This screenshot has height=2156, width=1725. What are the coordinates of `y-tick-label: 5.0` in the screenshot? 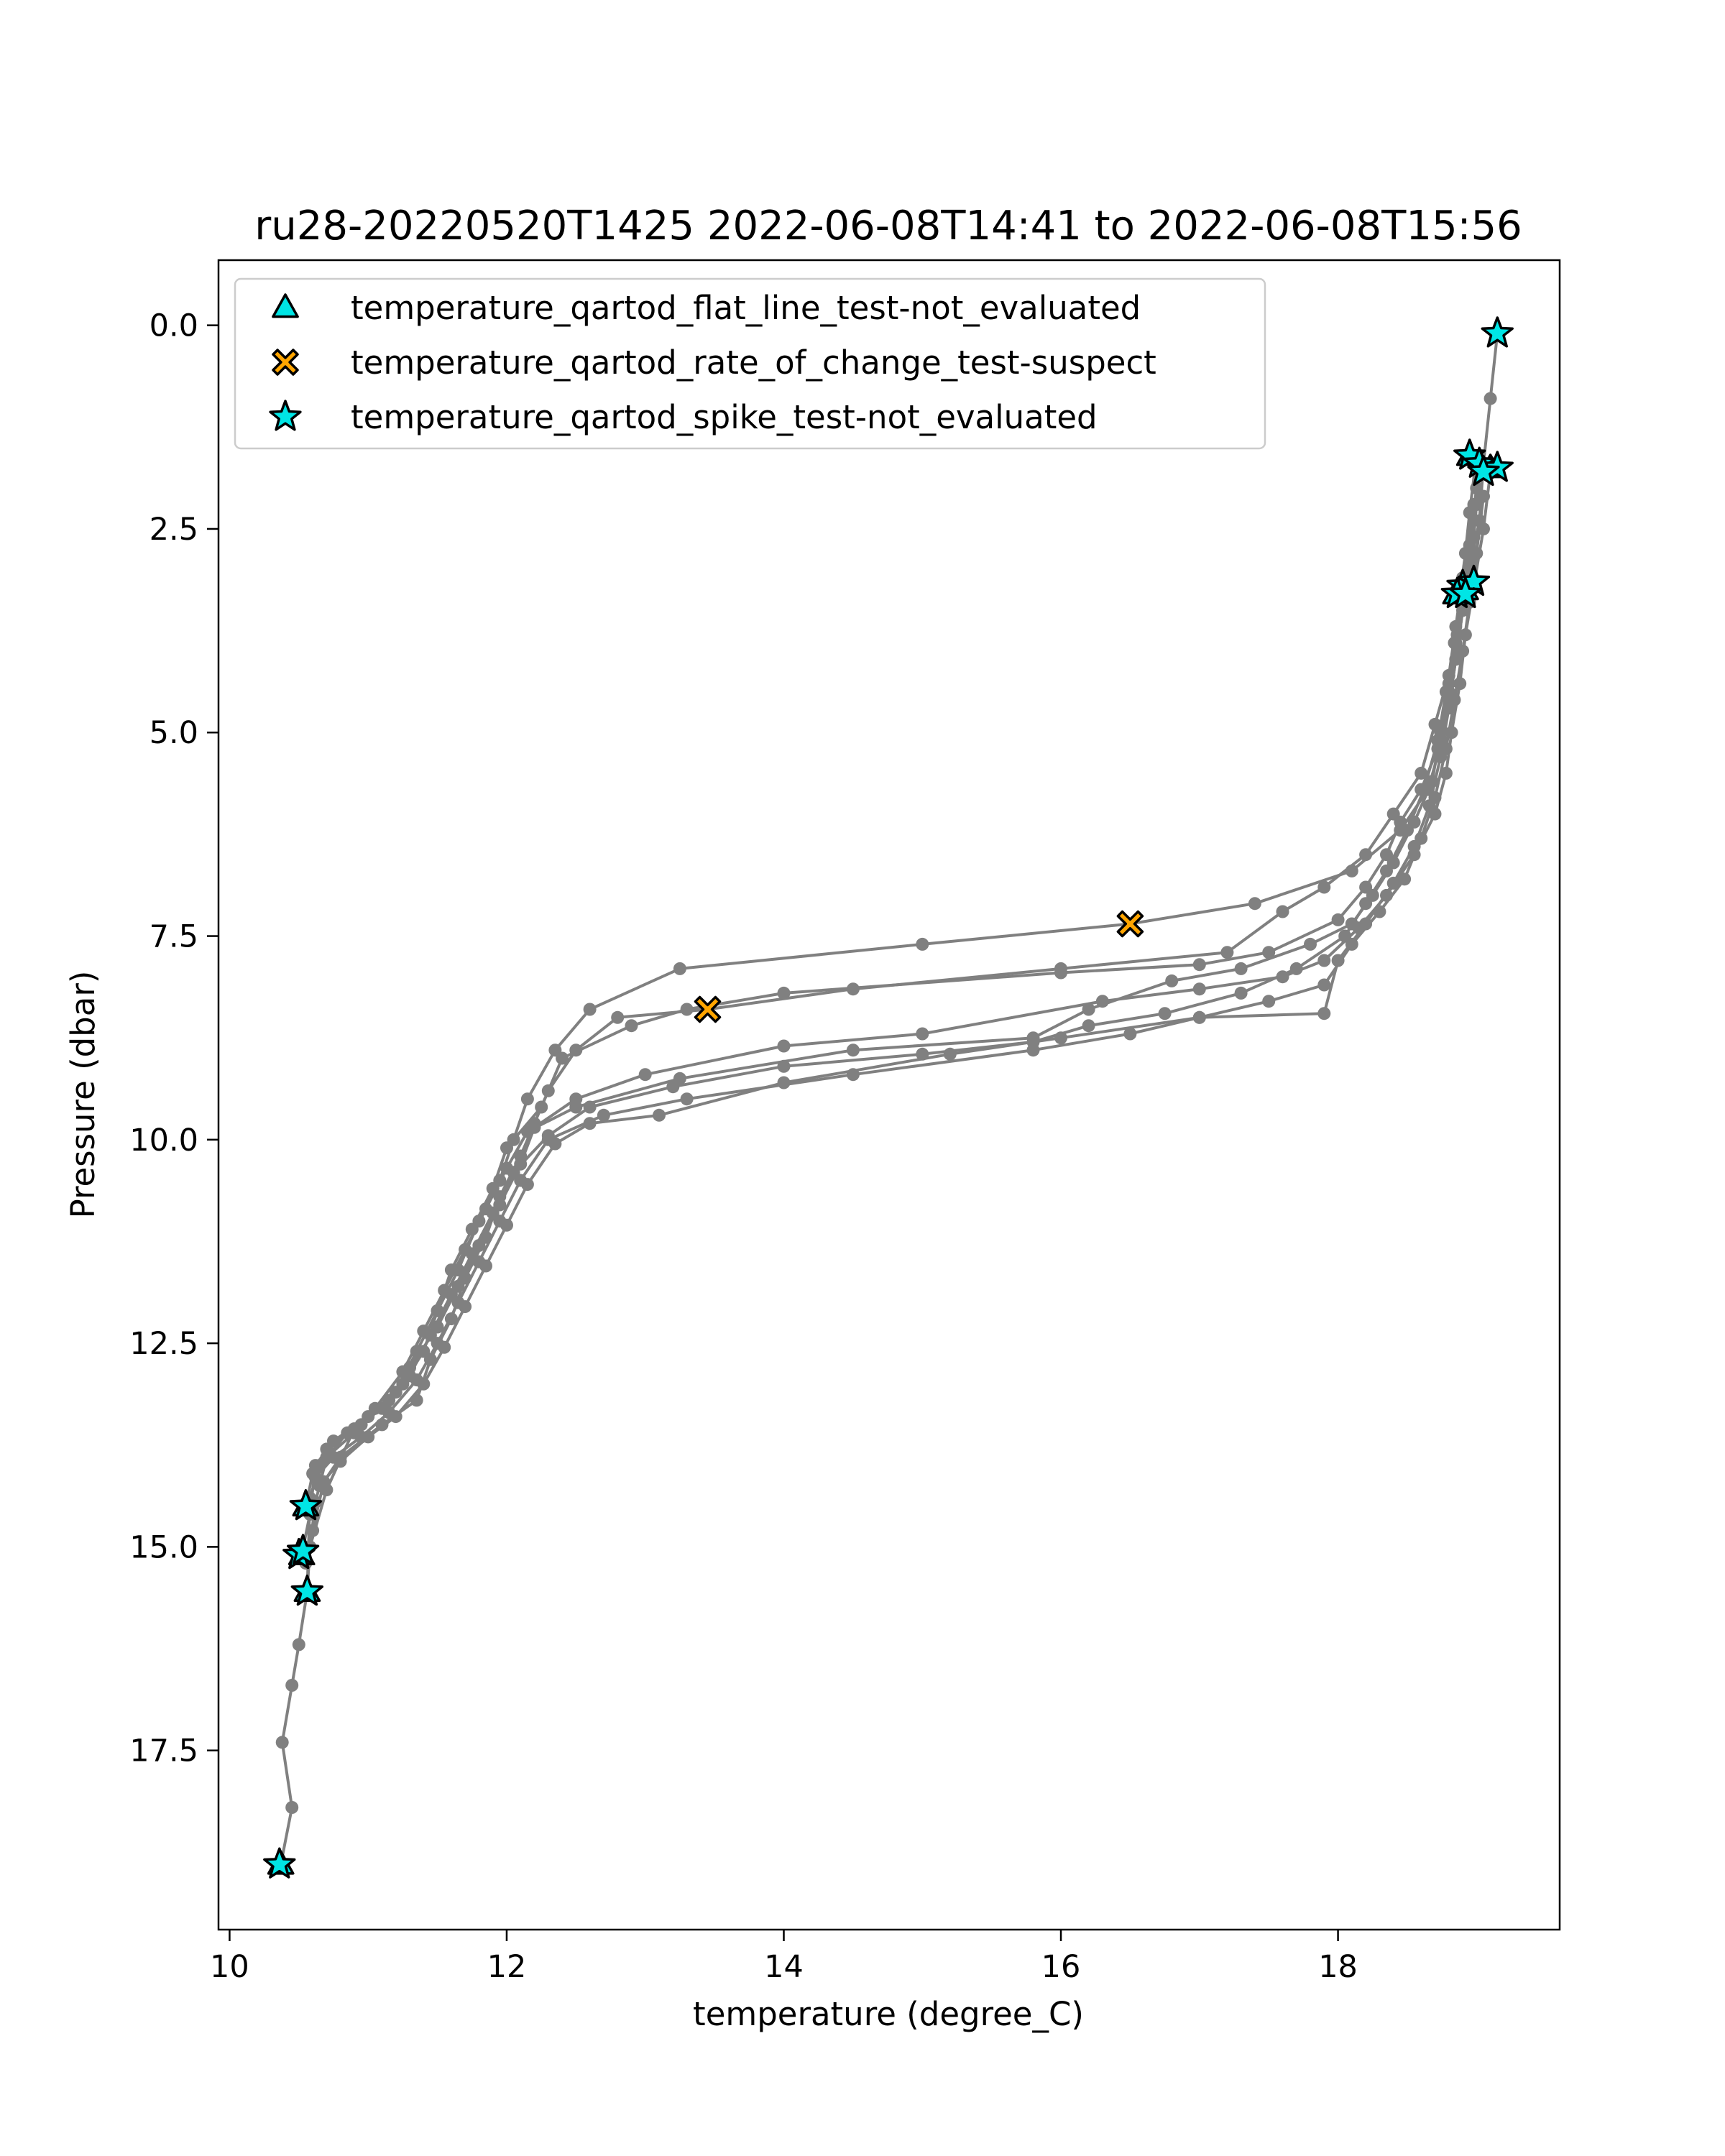 It's located at (174, 733).